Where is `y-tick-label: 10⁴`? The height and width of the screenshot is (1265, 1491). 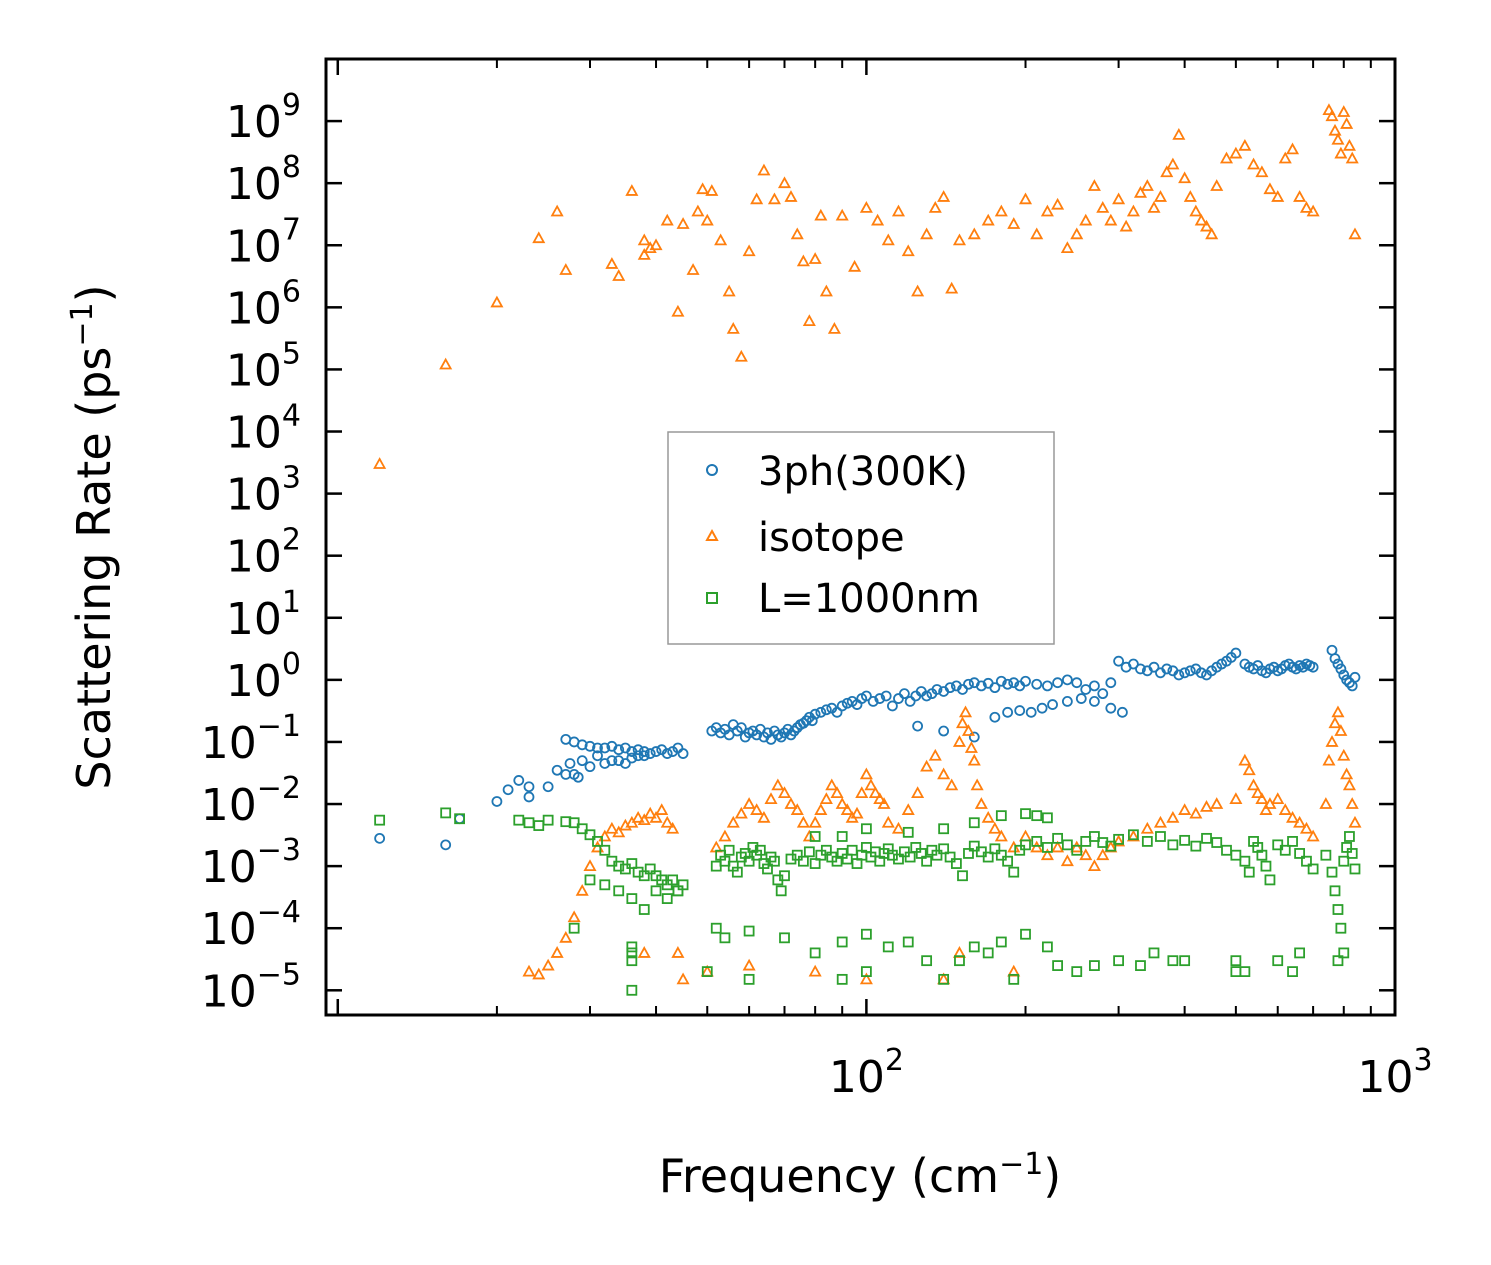
y-tick-label: 10⁴ is located at coordinates (263, 429).